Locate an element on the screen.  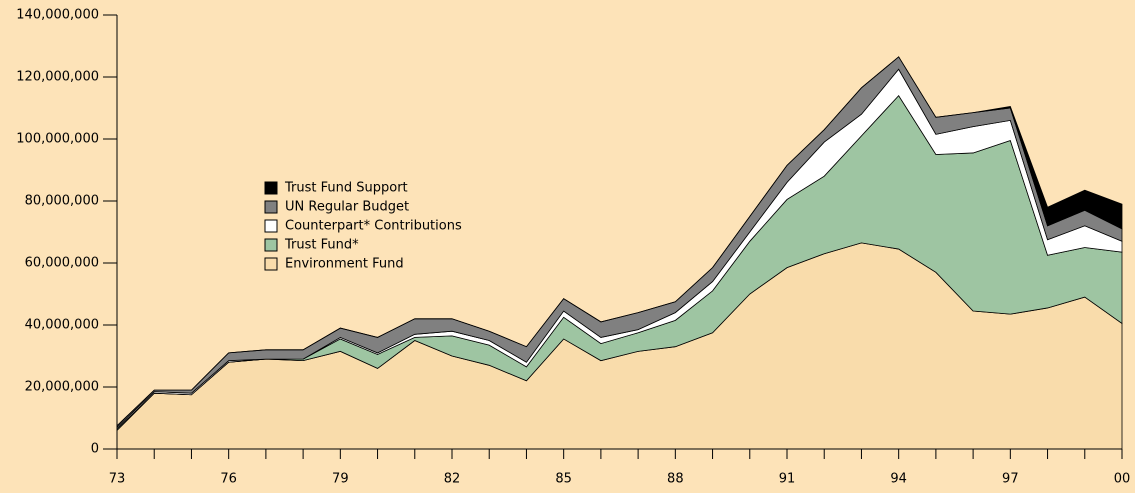
x-tick-label: 85 is located at coordinates (563, 479).